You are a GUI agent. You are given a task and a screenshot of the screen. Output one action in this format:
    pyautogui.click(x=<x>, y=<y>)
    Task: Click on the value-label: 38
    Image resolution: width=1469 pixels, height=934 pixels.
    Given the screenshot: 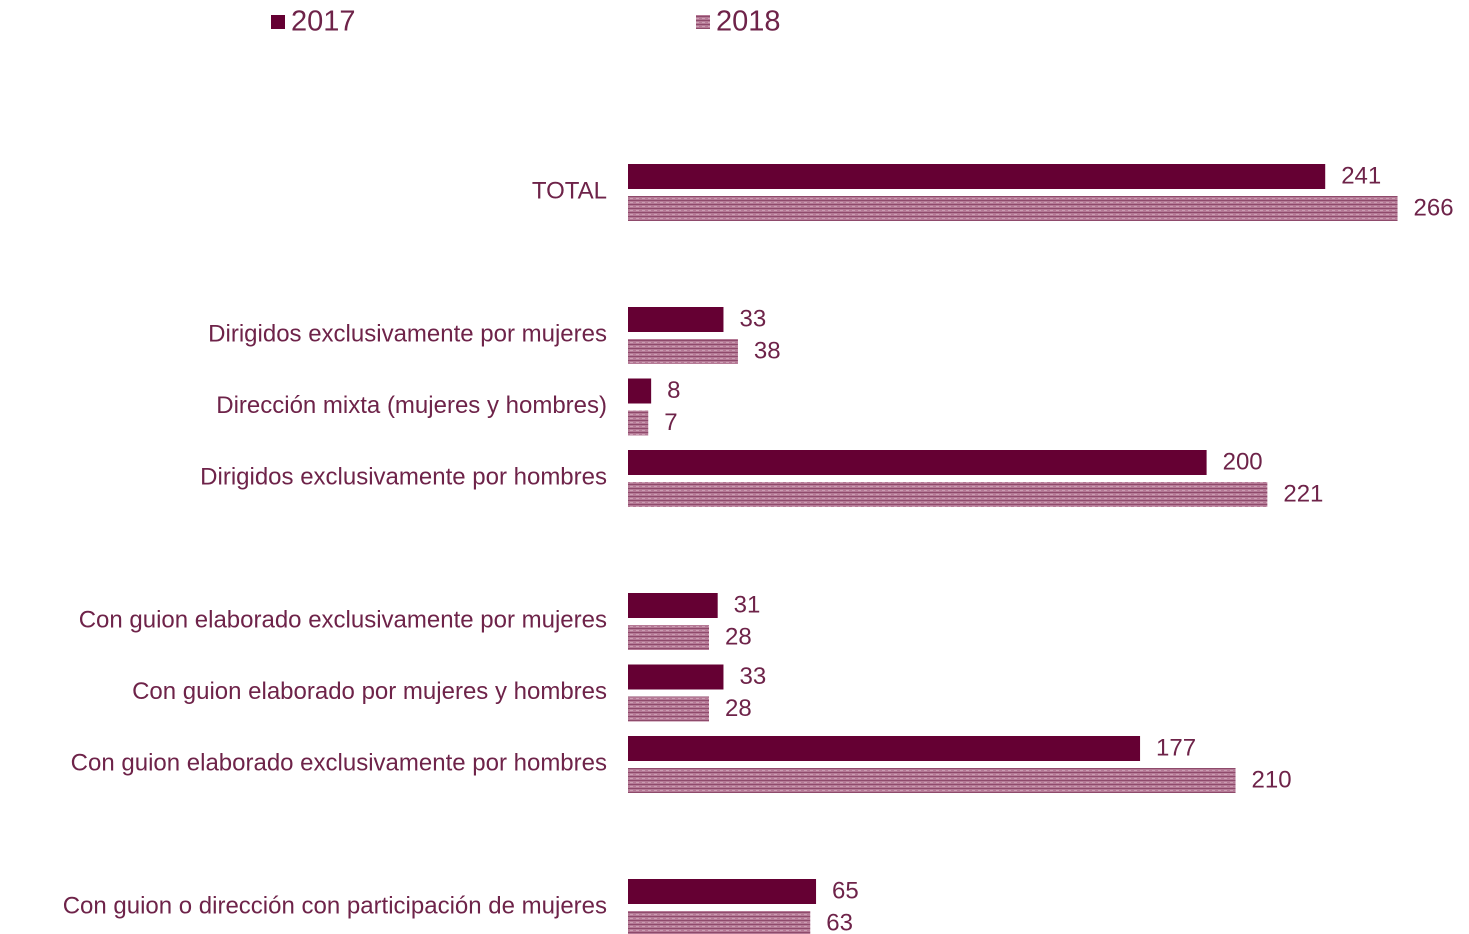 What is the action you would take?
    pyautogui.click(x=767, y=350)
    